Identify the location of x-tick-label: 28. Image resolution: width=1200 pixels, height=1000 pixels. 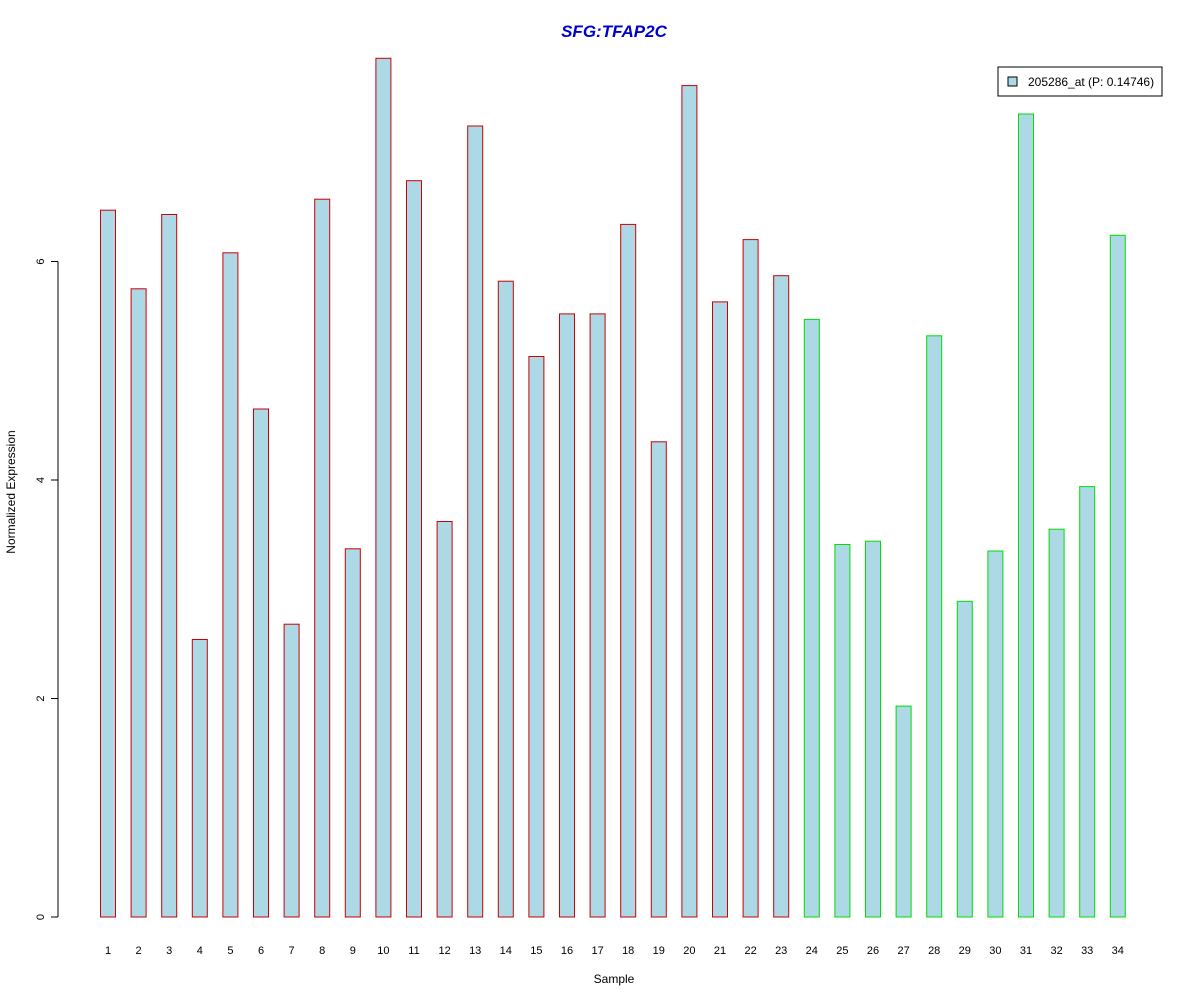
(934, 951).